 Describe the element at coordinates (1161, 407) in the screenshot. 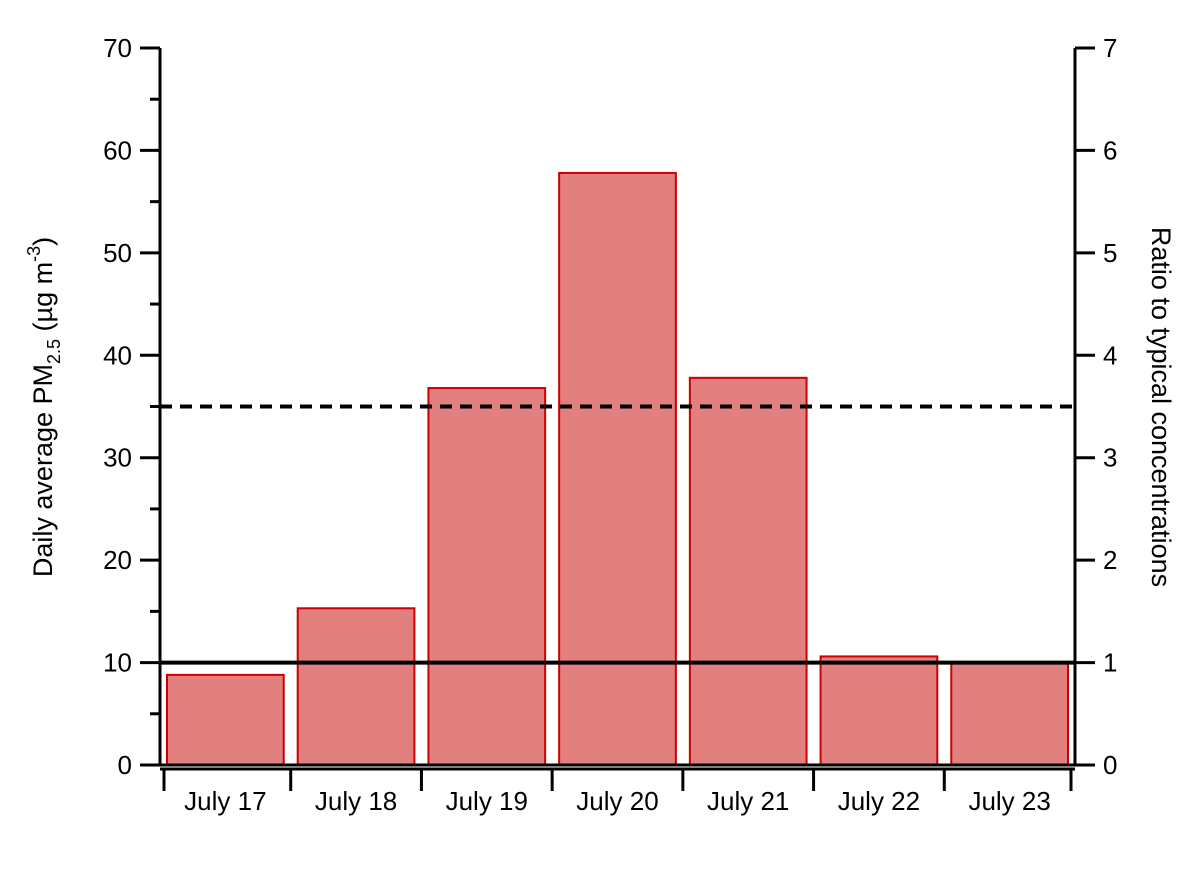

I see `y2-axis-title: Ratio to typical concentrations` at that location.